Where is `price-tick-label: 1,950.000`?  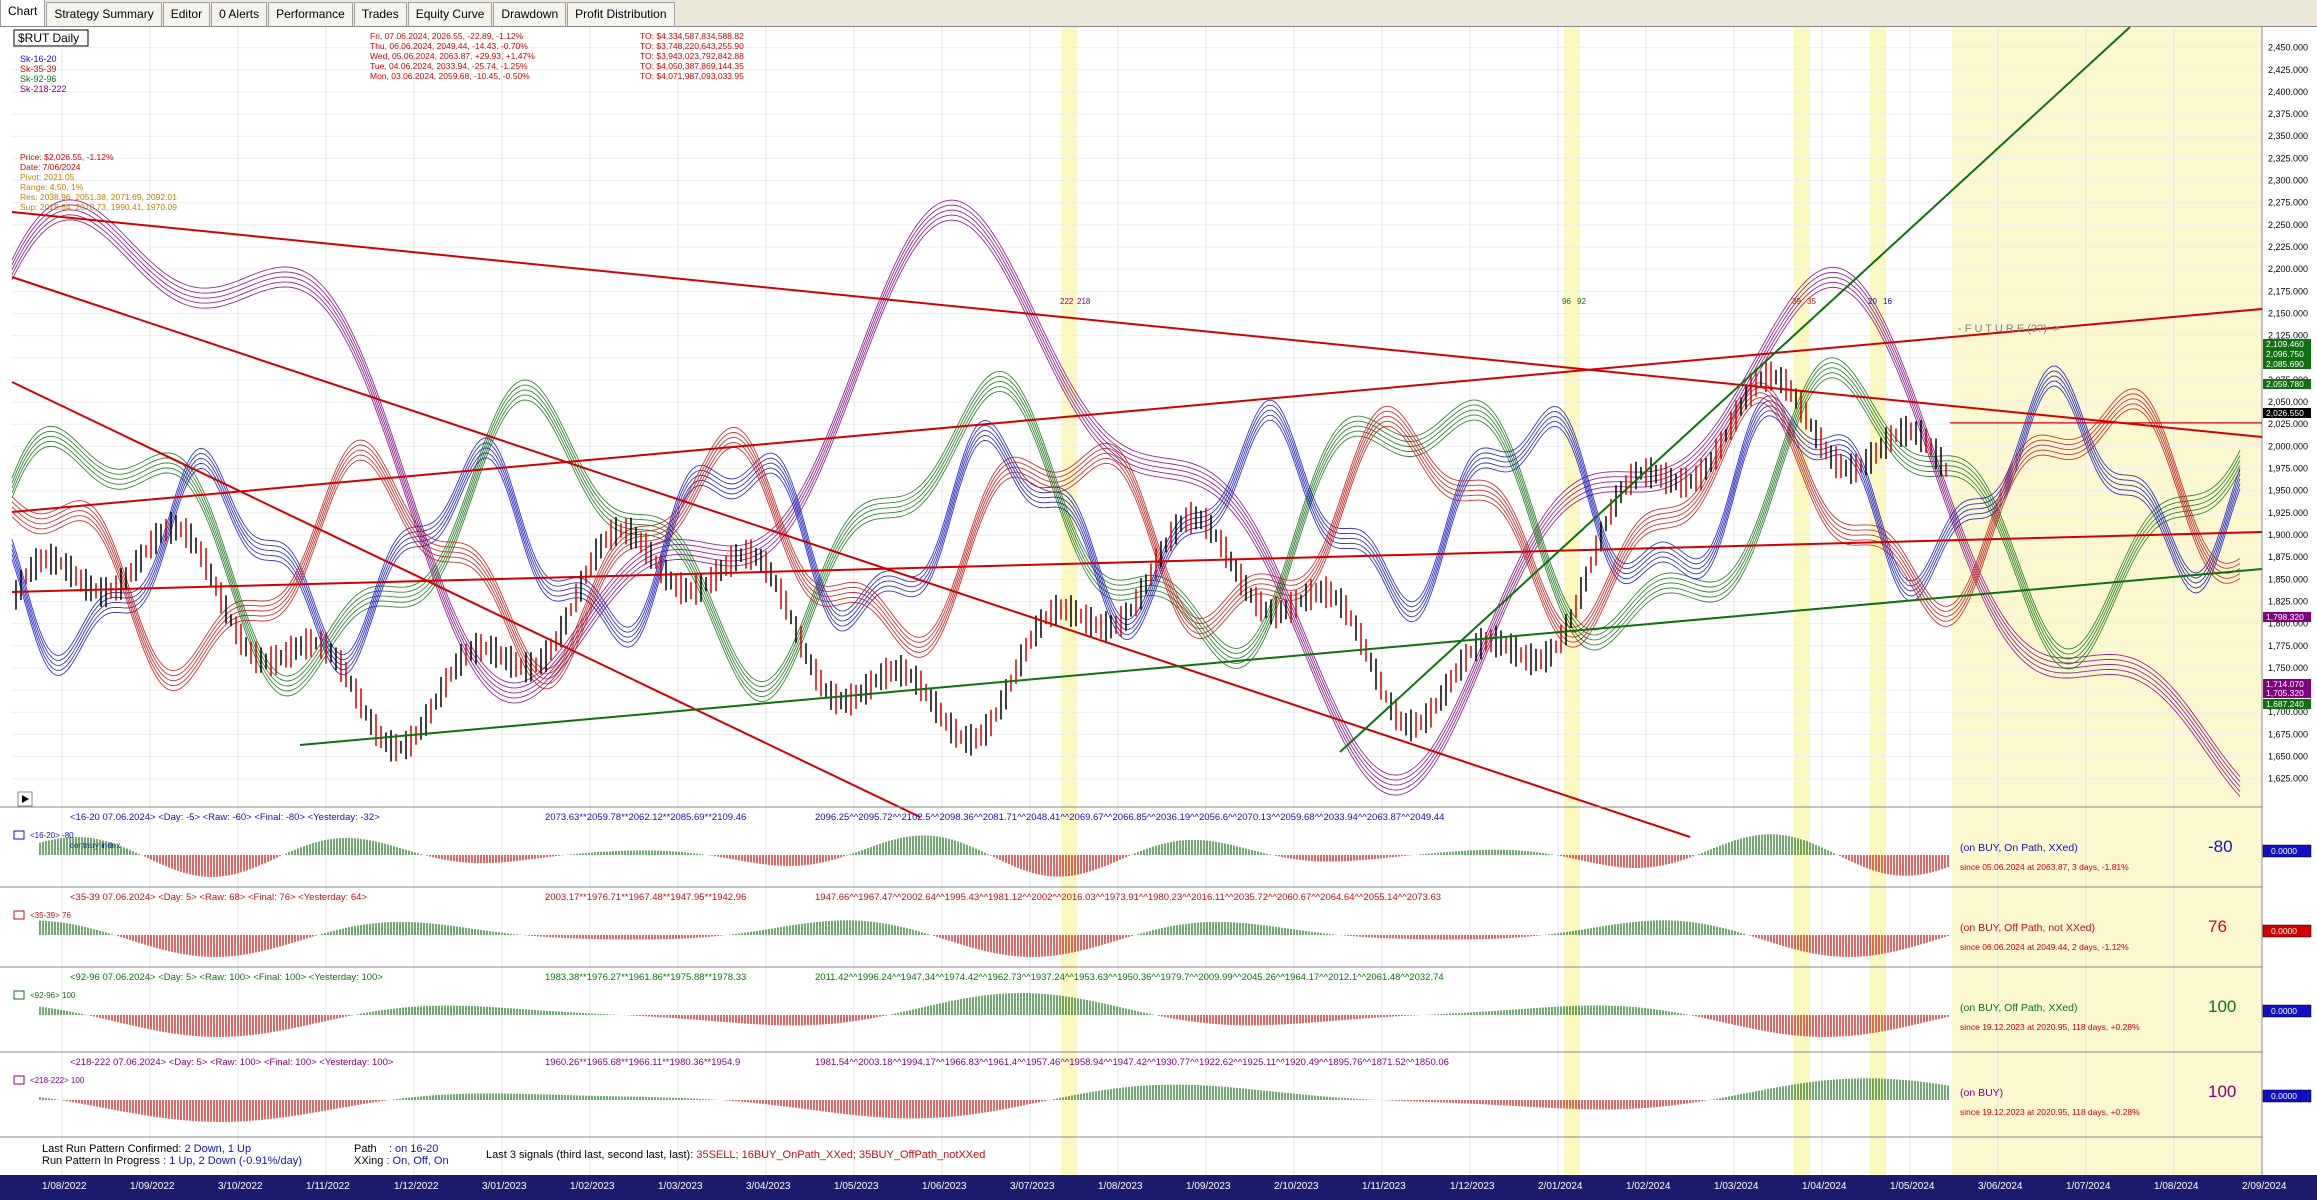 price-tick-label: 1,950.000 is located at coordinates (2288, 491).